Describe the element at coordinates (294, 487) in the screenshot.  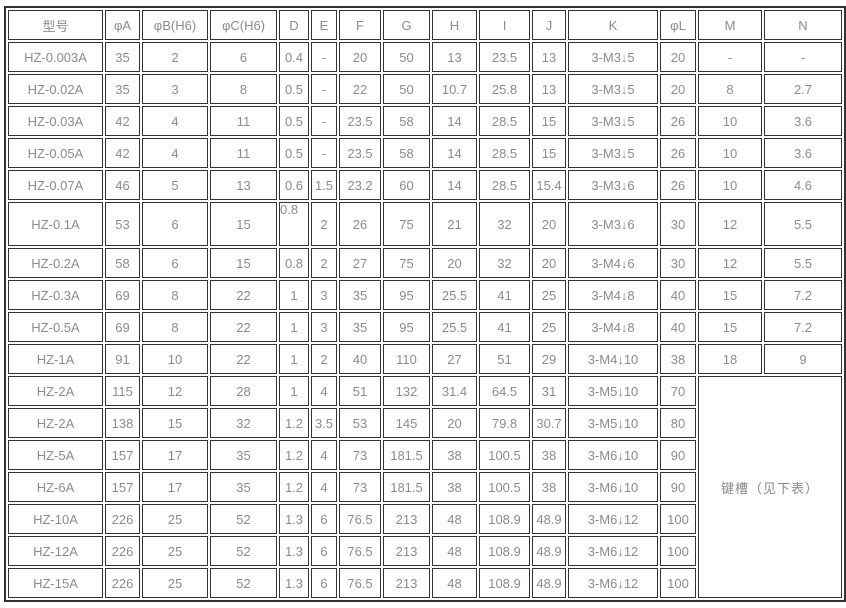
I see `table-cell: 1.2` at that location.